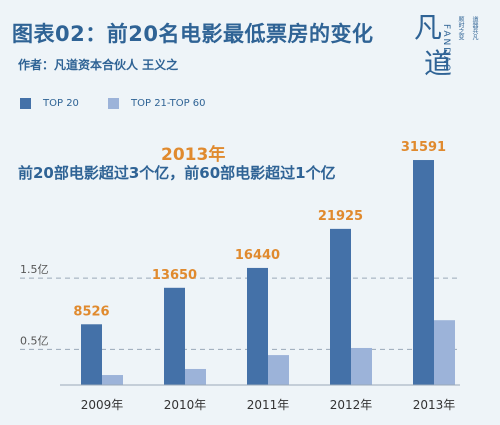  Describe the element at coordinates (193, 155) in the screenshot. I see `annotation-year: 2013年` at that location.